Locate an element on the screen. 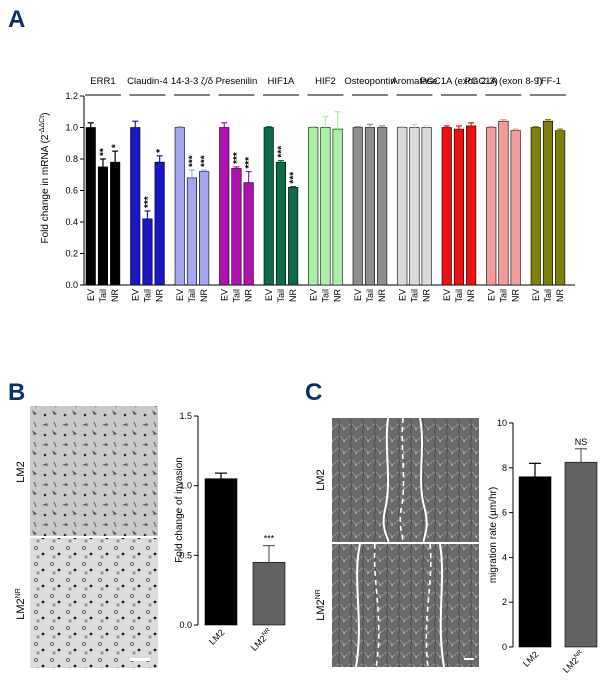 The width and height of the screenshot is (600, 682). micrograph-b-lm2nr is located at coordinates (94, 603).